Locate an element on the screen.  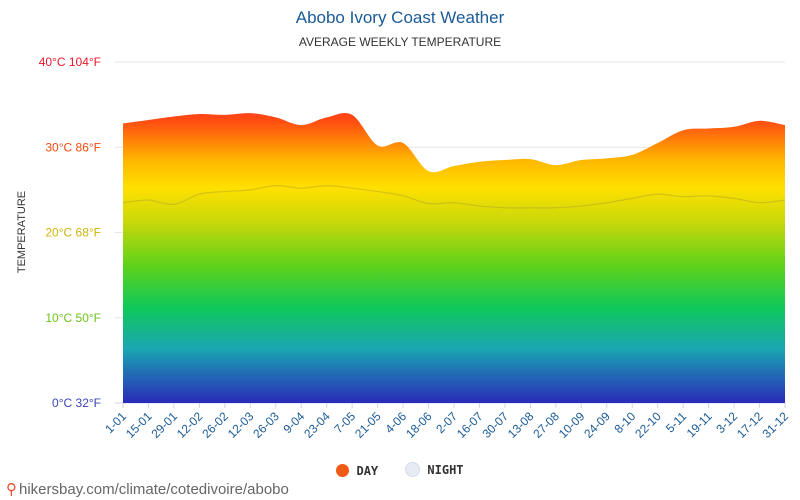
y-tick-label: 40°C 104°F is located at coordinates (70, 62).